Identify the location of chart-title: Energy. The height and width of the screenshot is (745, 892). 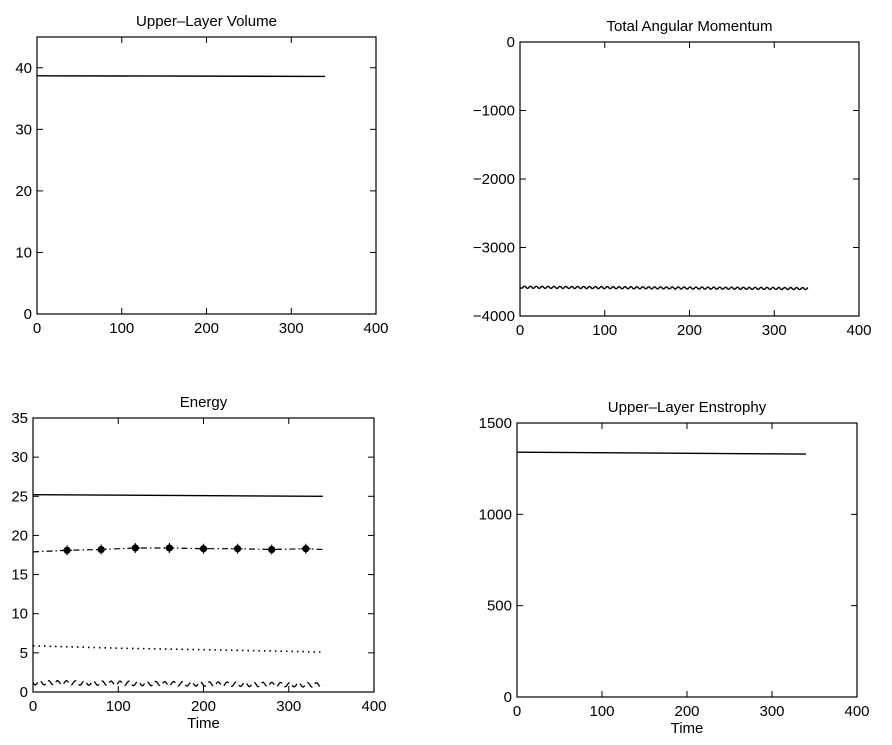
(204, 402).